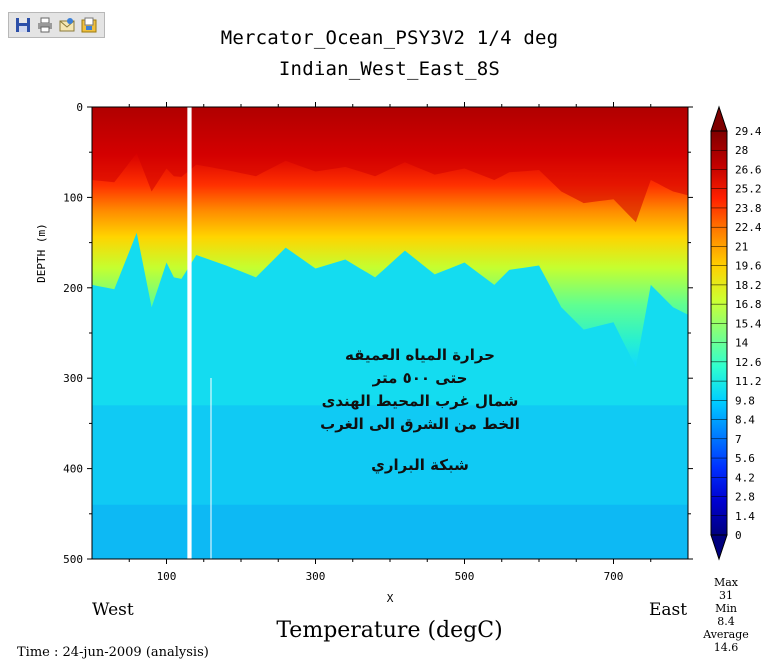  I want to click on heatmap-warm-core, so click(390, 165).